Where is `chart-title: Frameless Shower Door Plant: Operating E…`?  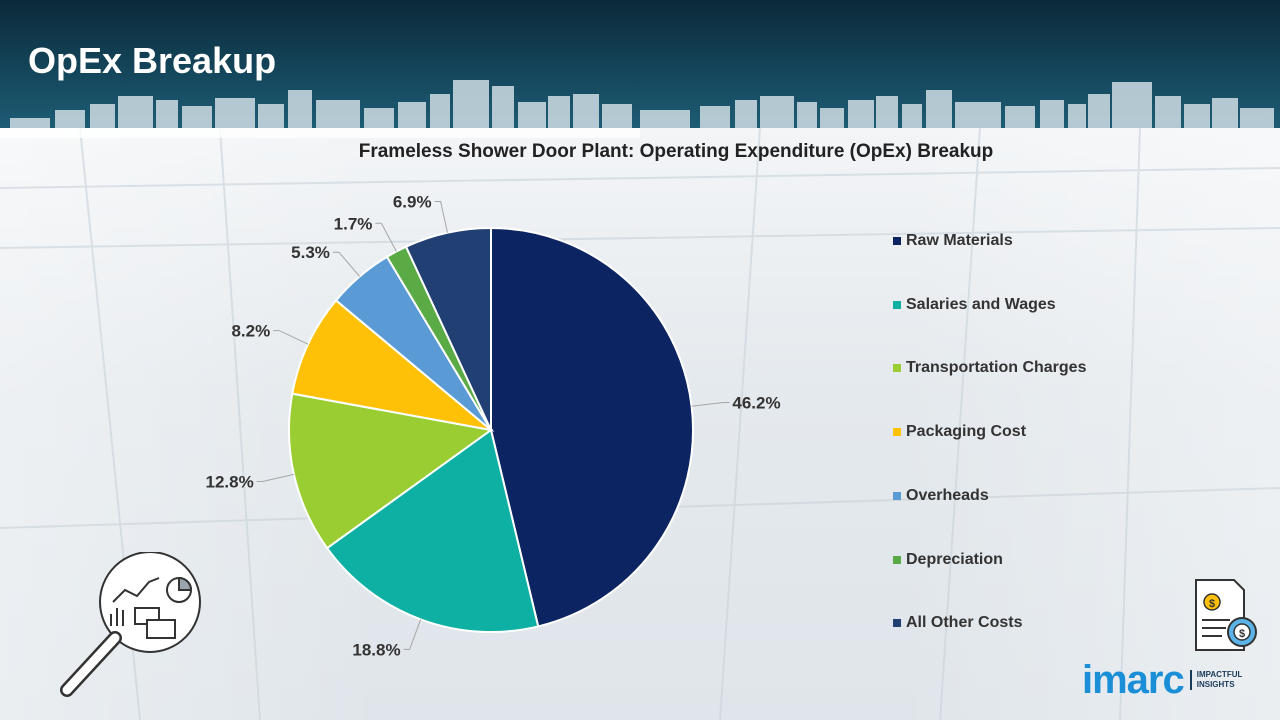 chart-title: Frameless Shower Door Plant: Operating E… is located at coordinates (676, 151).